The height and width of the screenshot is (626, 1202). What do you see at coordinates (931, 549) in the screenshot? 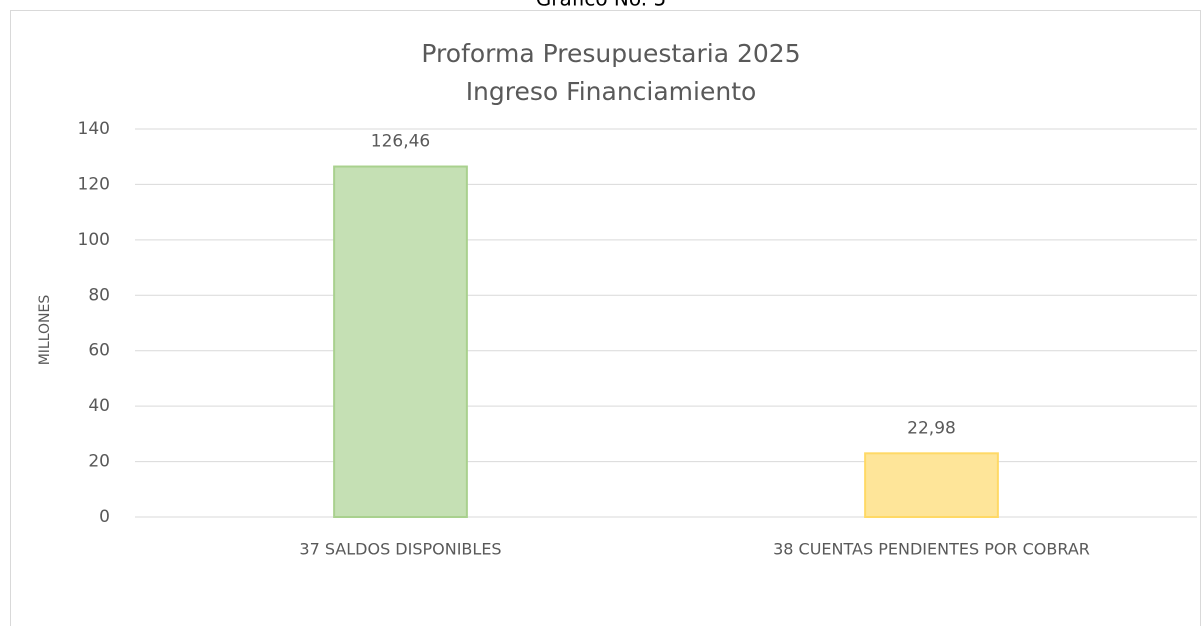
I see `x-tick-label: 38 CUENTAS PENDIENTES POR COBRAR` at bounding box center [931, 549].